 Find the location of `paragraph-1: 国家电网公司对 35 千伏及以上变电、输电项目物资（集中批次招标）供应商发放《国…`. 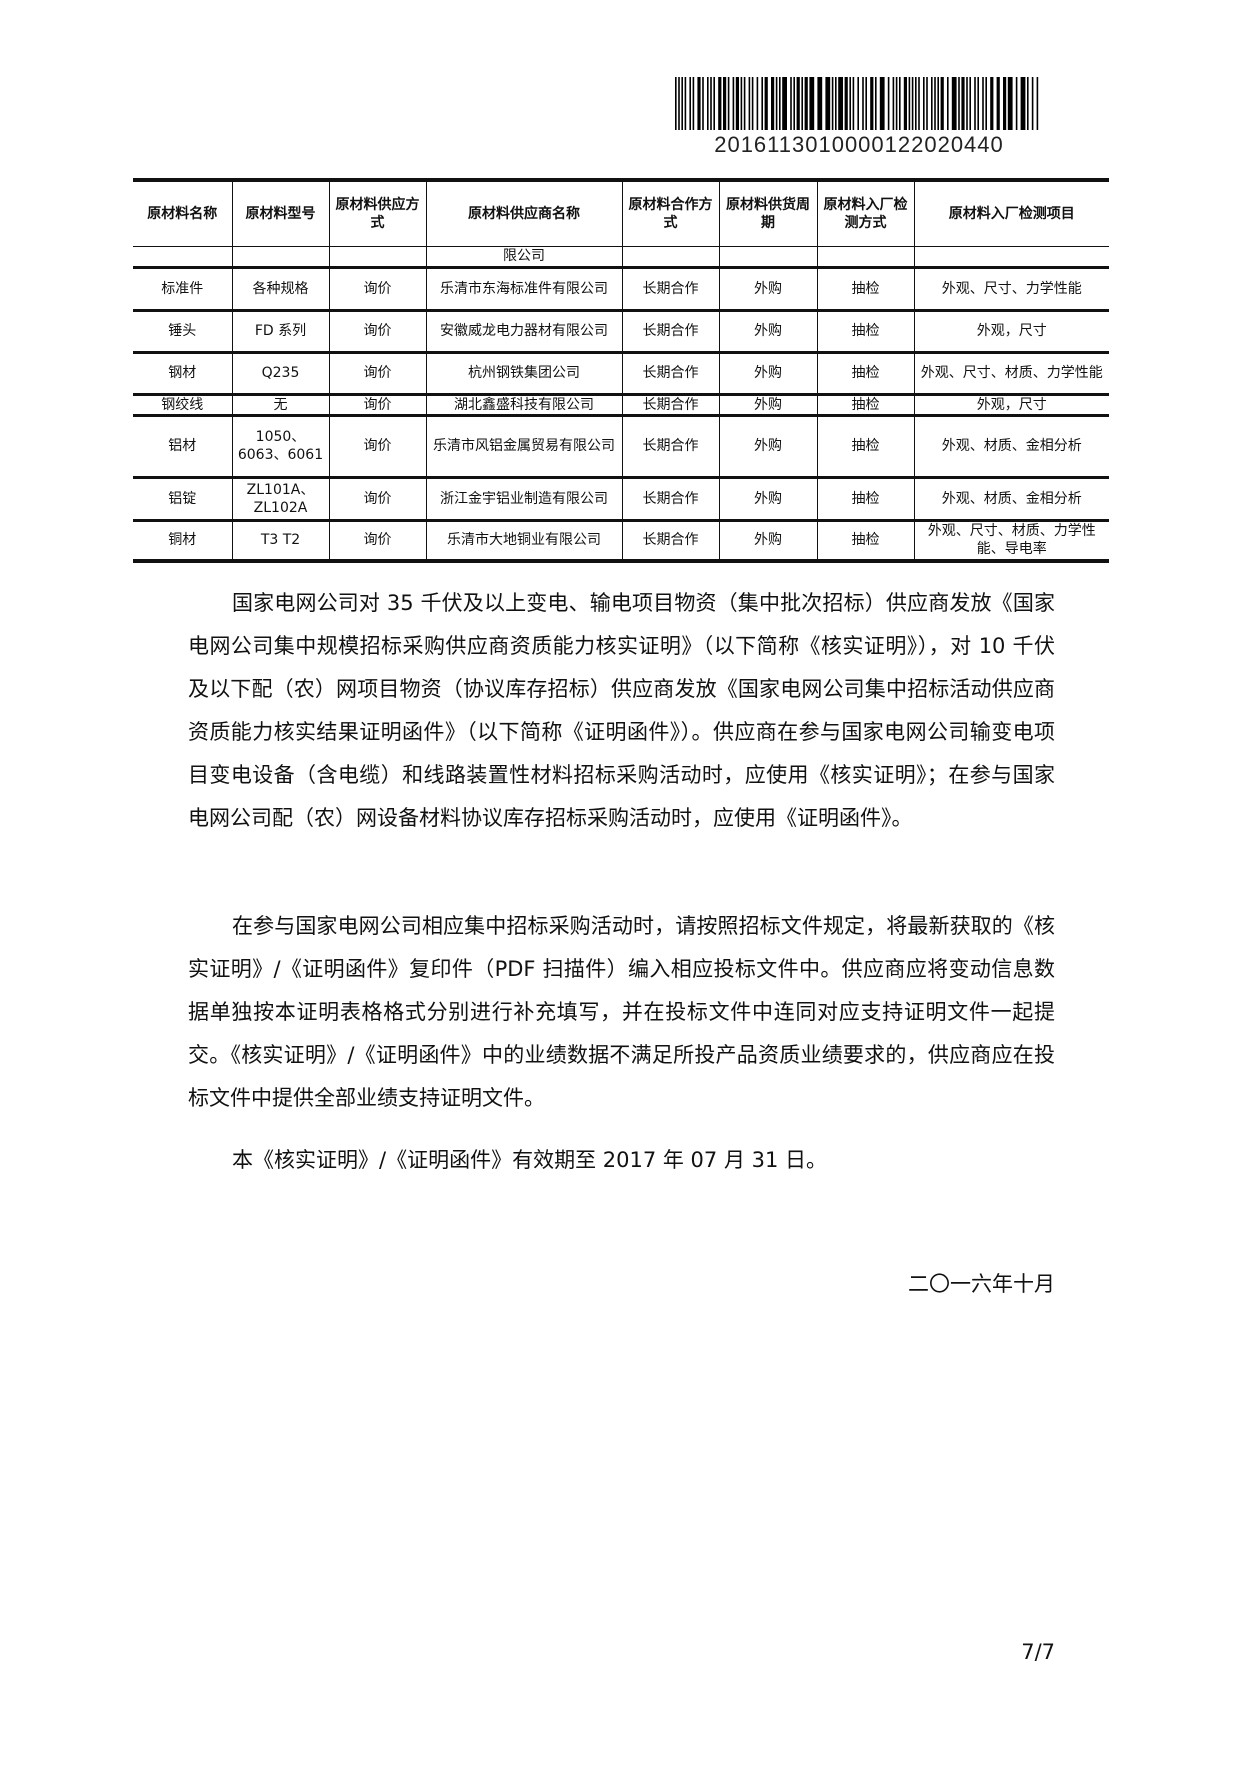

paragraph-1: 国家电网公司对 35 千伏及以上变电、输电项目物资（集中批次招标）供应商发放《国… is located at coordinates (621, 710).